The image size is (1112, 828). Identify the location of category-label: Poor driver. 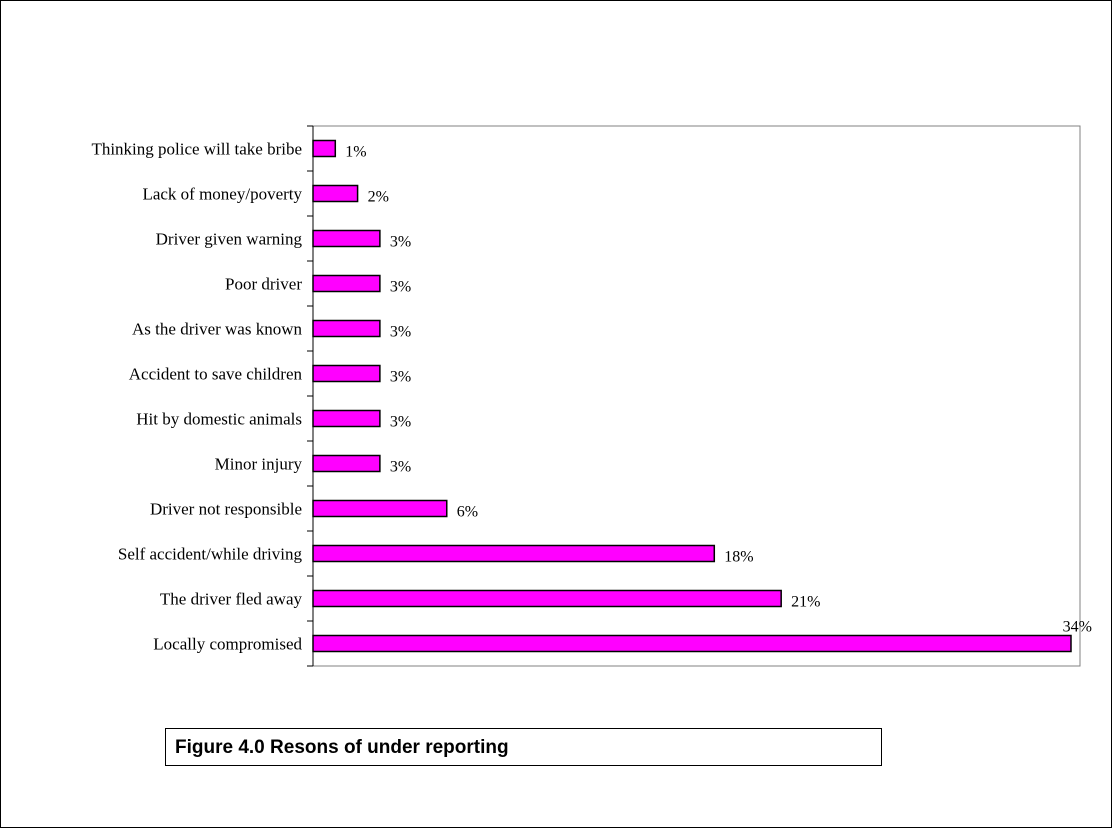
(263, 284).